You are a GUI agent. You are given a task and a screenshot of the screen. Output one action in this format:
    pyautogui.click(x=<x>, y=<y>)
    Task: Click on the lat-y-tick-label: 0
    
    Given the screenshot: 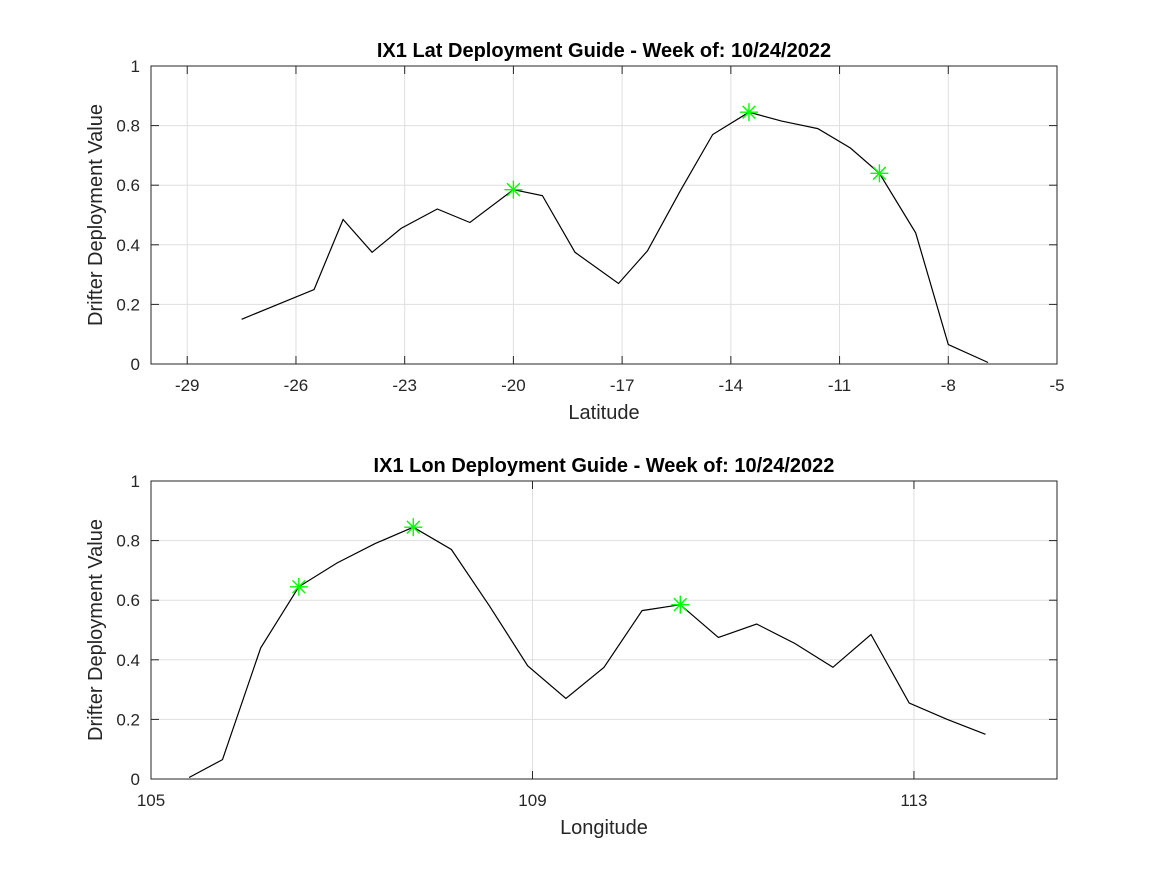 What is the action you would take?
    pyautogui.click(x=135, y=364)
    